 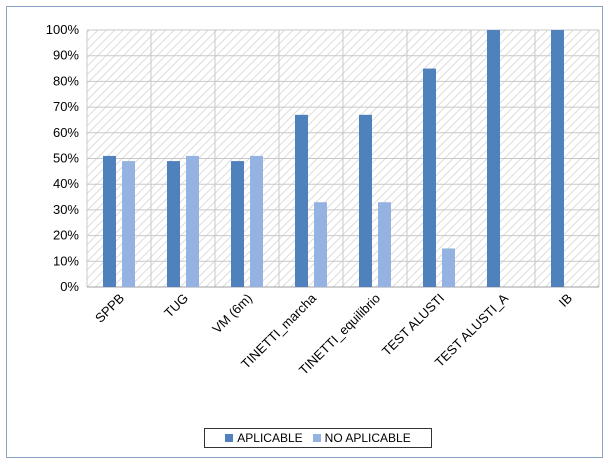 I want to click on y-tick-label: 40%, so click(x=66, y=183).